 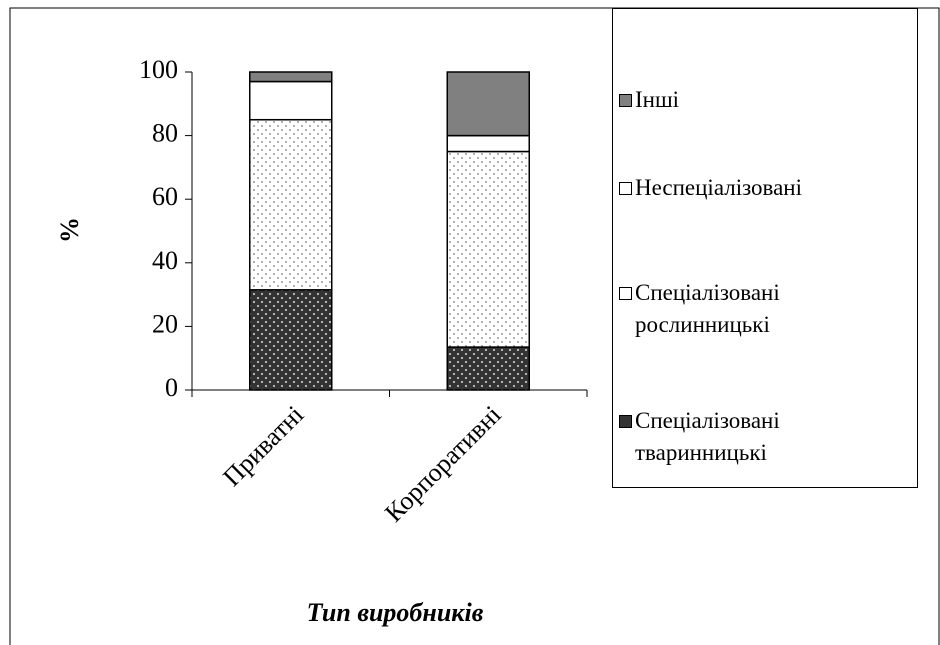 What do you see at coordinates (69, 230) in the screenshot?
I see `y-axis-title: %` at bounding box center [69, 230].